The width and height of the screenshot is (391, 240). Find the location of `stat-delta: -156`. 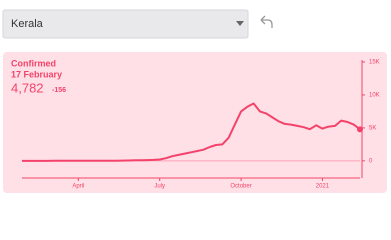

stat-delta: -156 is located at coordinates (59, 90).